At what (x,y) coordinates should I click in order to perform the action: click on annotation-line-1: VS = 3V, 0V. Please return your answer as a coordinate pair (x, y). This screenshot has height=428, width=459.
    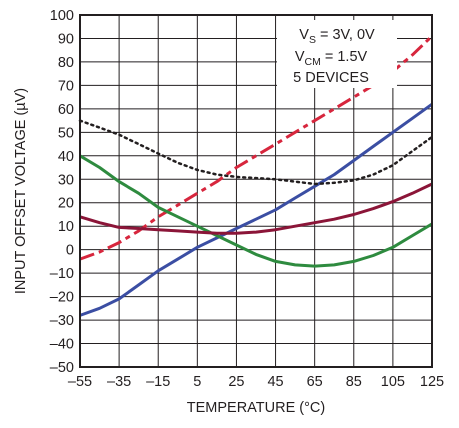
    Looking at the image, I should click on (337, 36).